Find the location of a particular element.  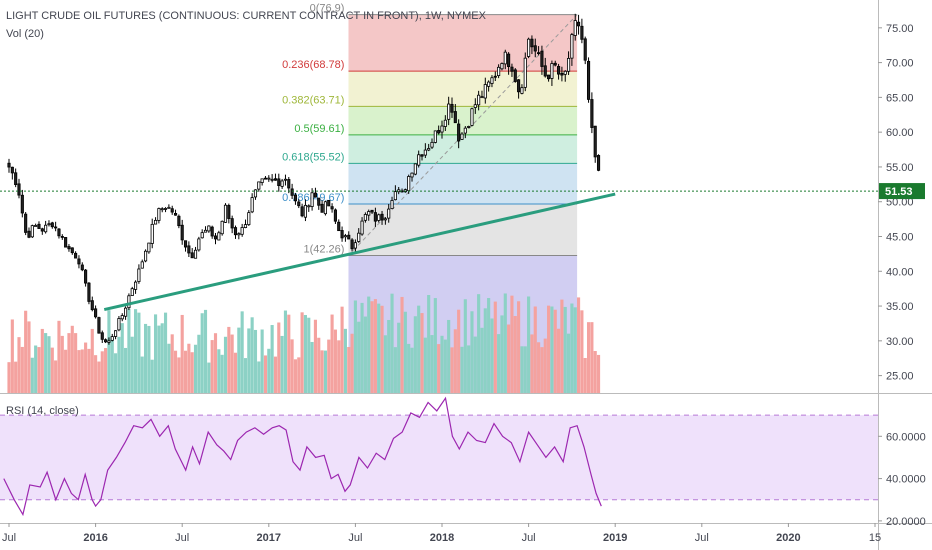

fib-level-label: 1(42.26) is located at coordinates (323, 250).